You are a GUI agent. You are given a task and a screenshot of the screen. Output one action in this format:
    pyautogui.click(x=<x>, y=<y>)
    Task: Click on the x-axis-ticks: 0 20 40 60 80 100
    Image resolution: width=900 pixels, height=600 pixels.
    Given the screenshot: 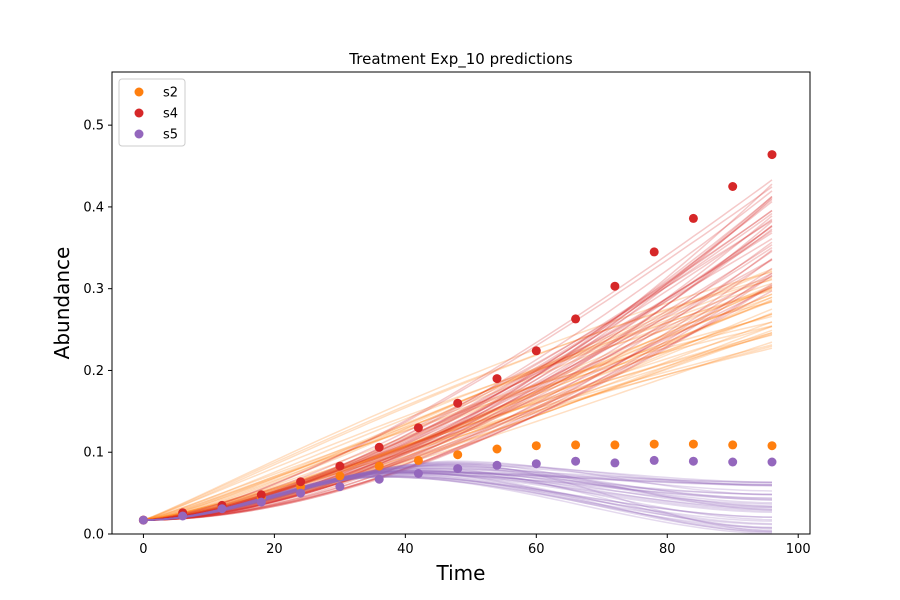 What is the action you would take?
    pyautogui.click(x=475, y=545)
    